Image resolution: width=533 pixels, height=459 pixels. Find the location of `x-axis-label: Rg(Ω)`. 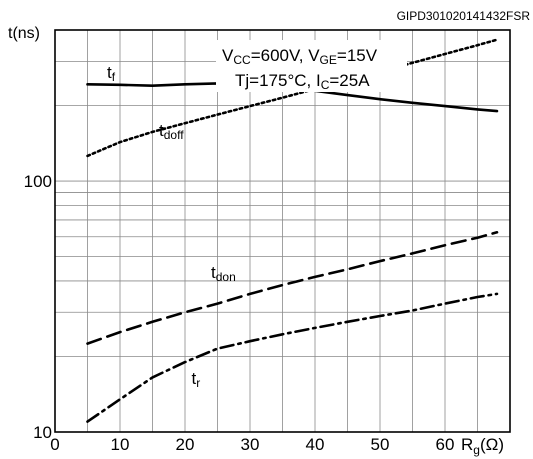

x-axis-label: Rg(Ω) is located at coordinates (482, 446).